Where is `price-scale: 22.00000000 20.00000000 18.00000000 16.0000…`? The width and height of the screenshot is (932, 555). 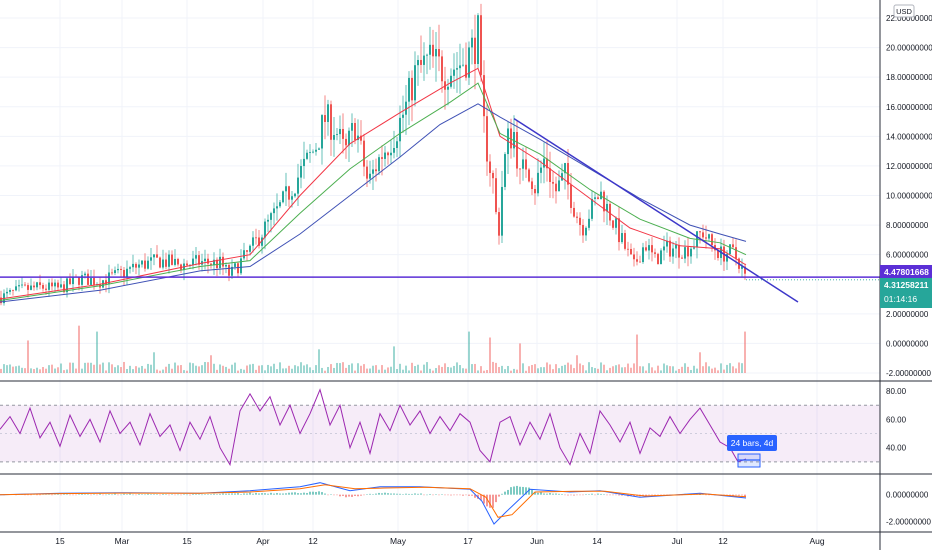
price-scale: 22.00000000 20.00000000 18.00000000 16.0000… is located at coordinates (909, 270).